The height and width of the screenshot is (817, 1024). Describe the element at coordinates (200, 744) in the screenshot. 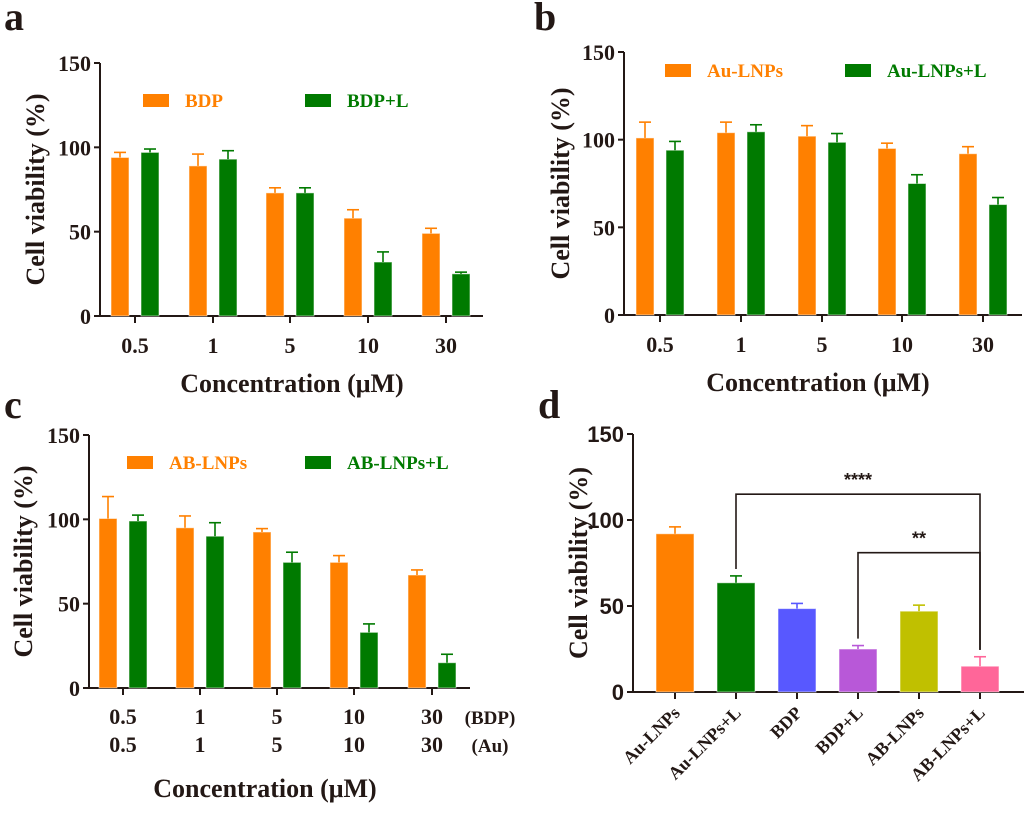

I see `x-tick-label-secondary: 1` at that location.